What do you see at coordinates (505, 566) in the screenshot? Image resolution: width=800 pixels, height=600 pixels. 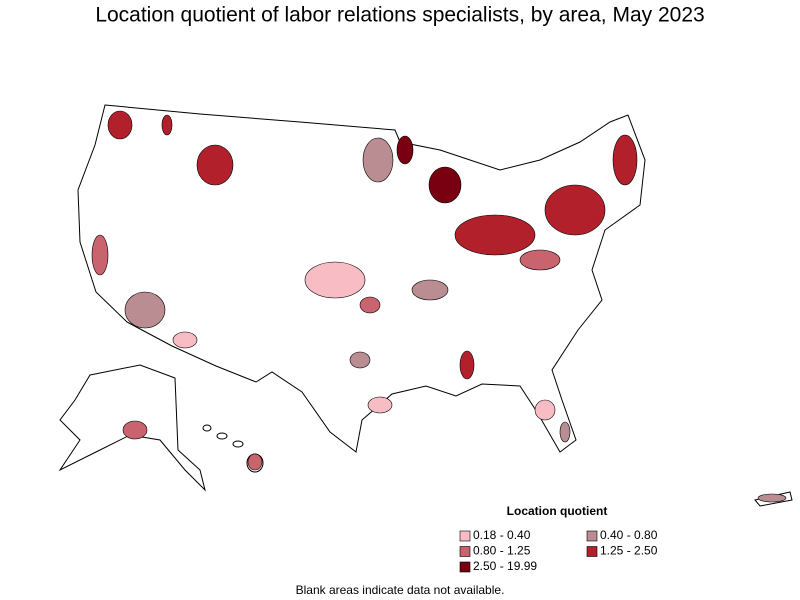 I see `legend-label: 2.50 - 19.99` at bounding box center [505, 566].